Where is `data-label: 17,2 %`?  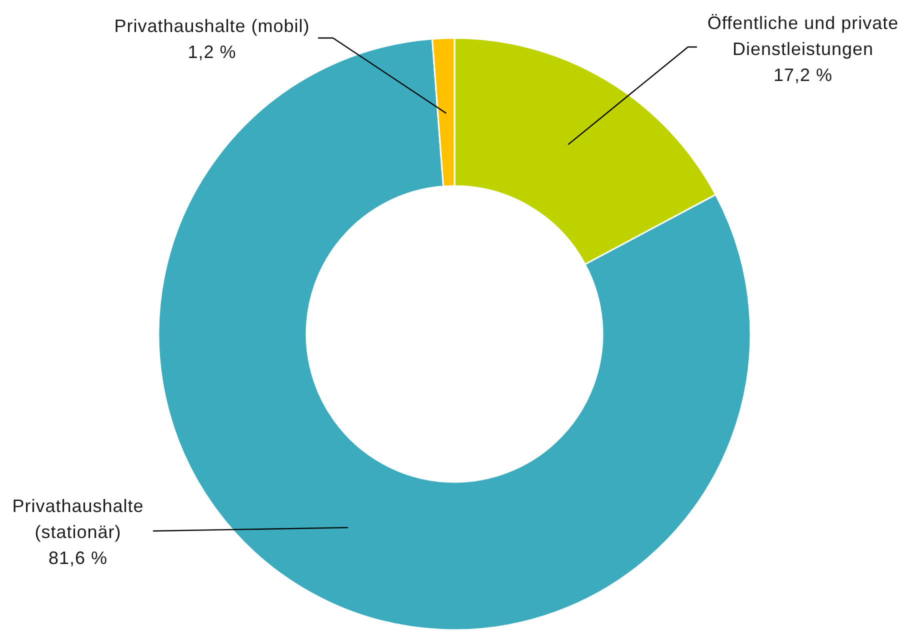 data-label: 17,2 % is located at coordinates (803, 75).